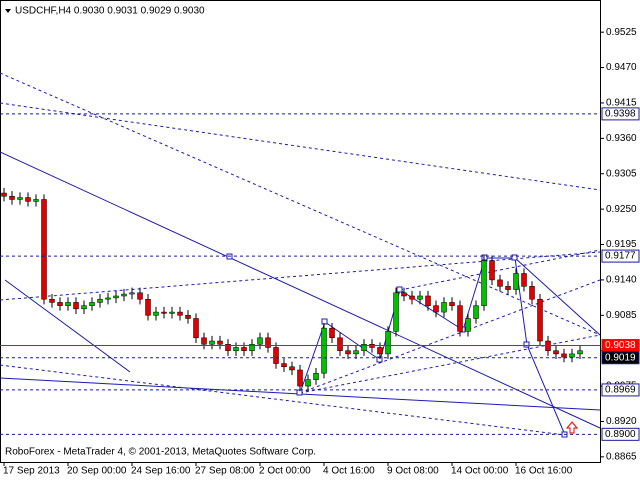  What do you see at coordinates (110, 11) in the screenshot?
I see `chart-title: USDCHF,H4 0.9030 0.9031 0.9029 0.9030` at bounding box center [110, 11].